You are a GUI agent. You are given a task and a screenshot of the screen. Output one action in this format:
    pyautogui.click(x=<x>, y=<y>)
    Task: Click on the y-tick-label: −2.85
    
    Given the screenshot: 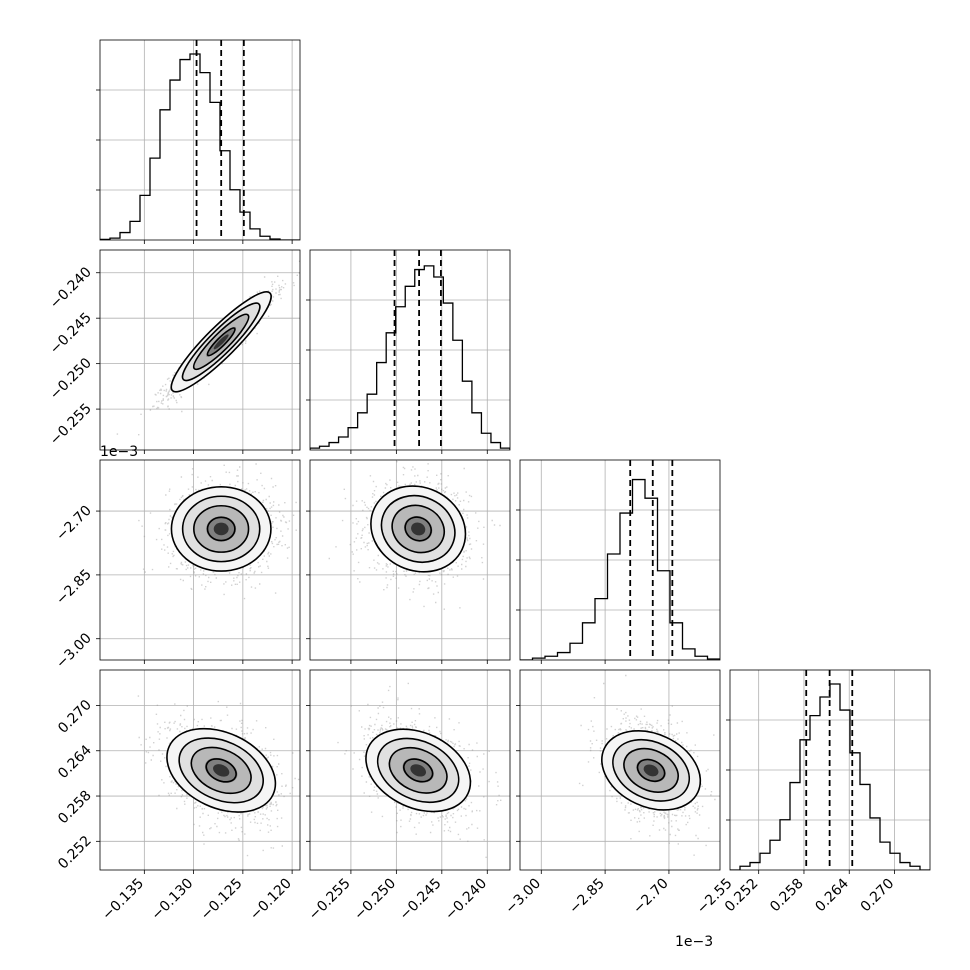 What is the action you would take?
    pyautogui.click(x=74, y=587)
    